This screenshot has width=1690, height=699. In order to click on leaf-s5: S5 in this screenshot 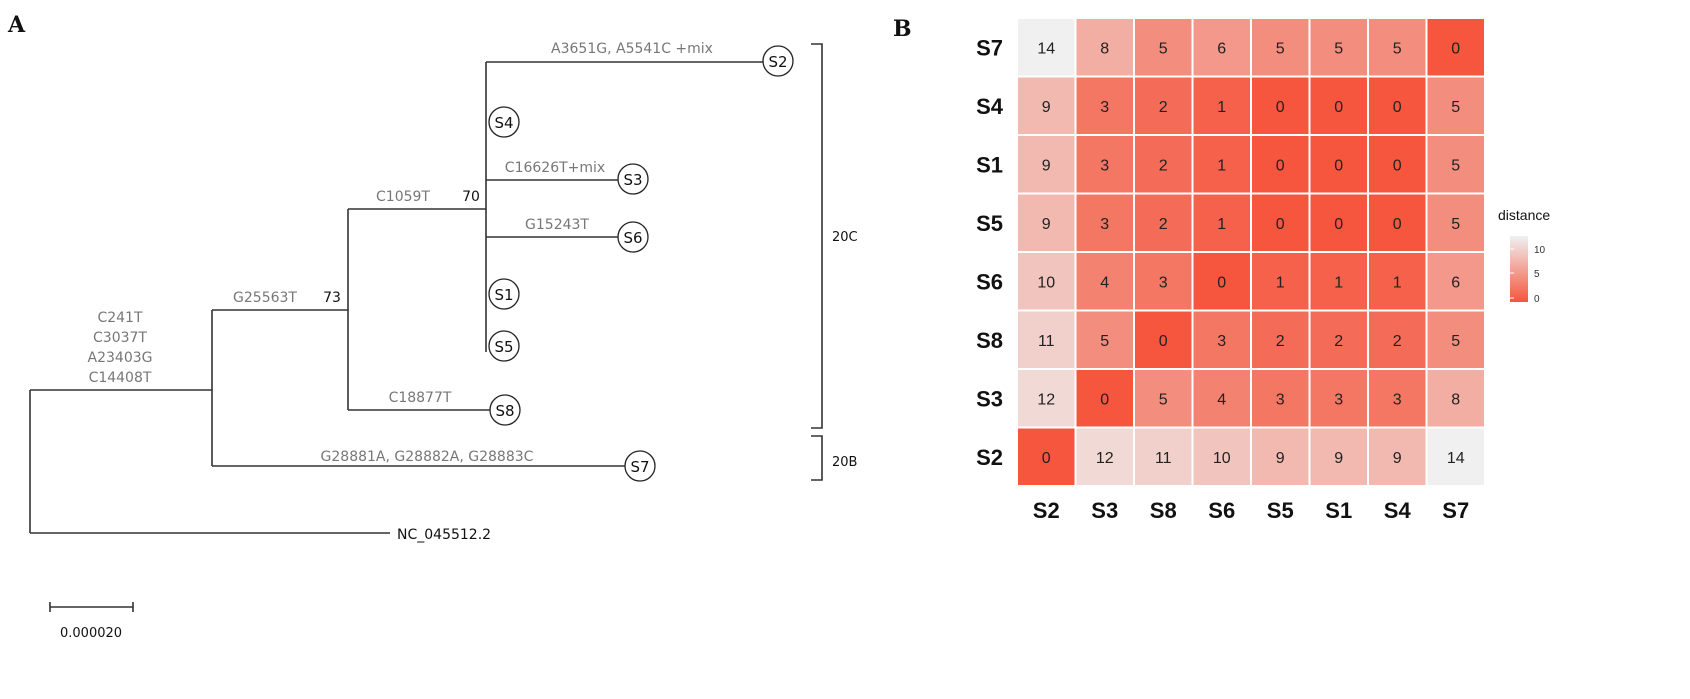, I will do `click(504, 346)`.